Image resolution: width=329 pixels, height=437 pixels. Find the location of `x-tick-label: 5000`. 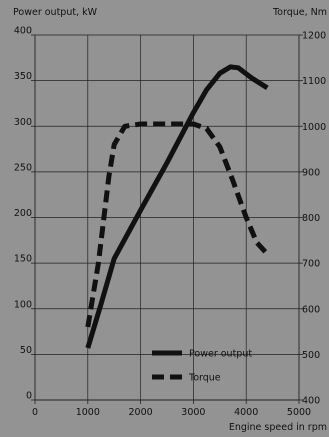

x-tick-label: 5000 is located at coordinates (299, 412).